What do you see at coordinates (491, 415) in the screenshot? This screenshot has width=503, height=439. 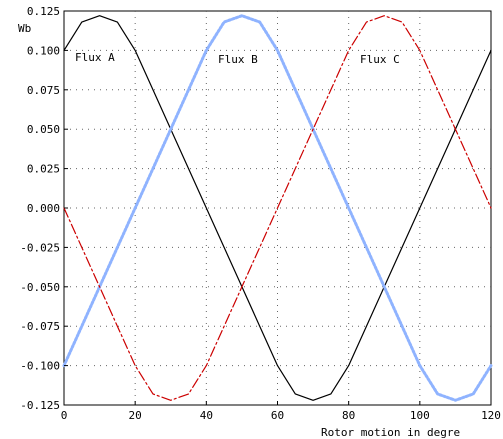 I see `x-tick-label-6: 120` at bounding box center [491, 415].